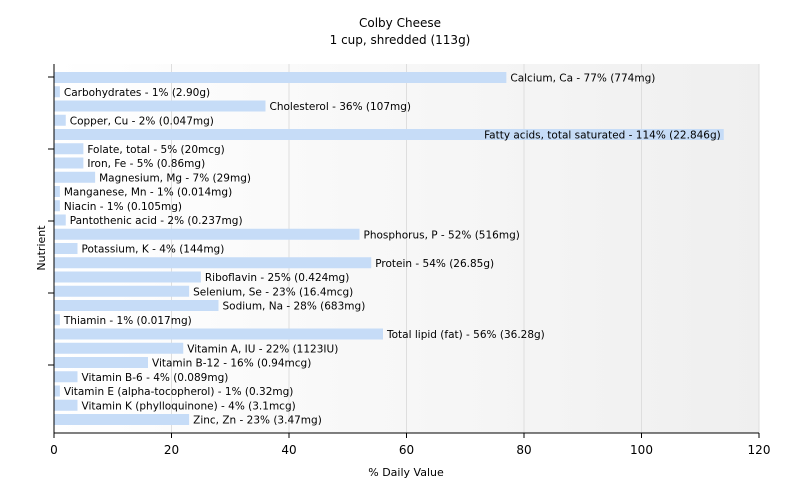  Describe the element at coordinates (406, 472) in the screenshot. I see `x-axis-title: % Daily Value` at that location.